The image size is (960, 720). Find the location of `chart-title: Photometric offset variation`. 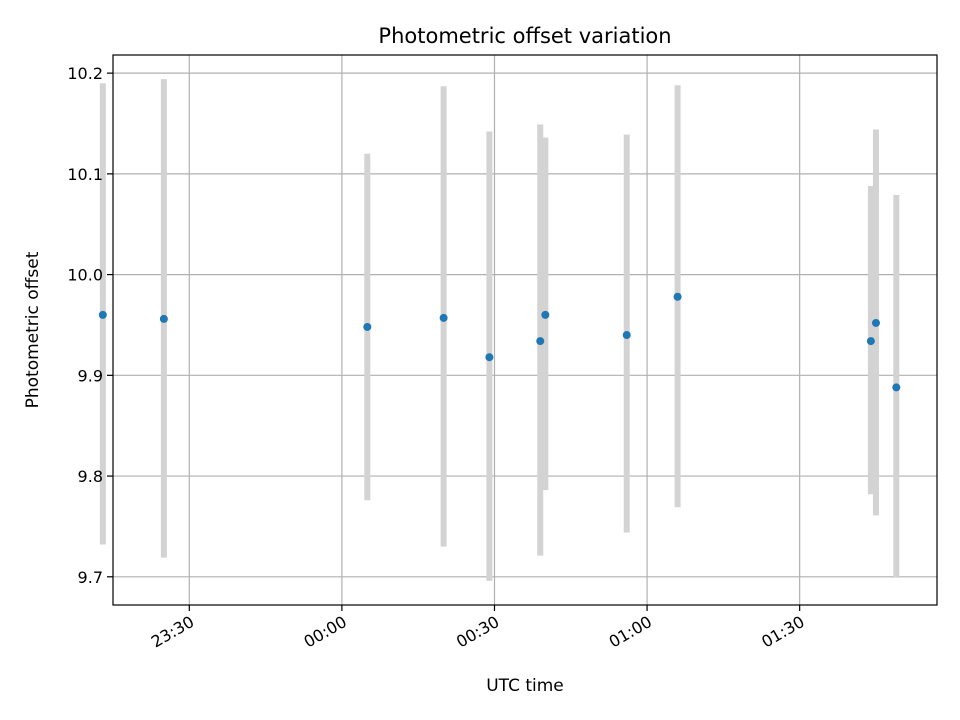

chart-title: Photometric offset variation is located at coordinates (524, 36).